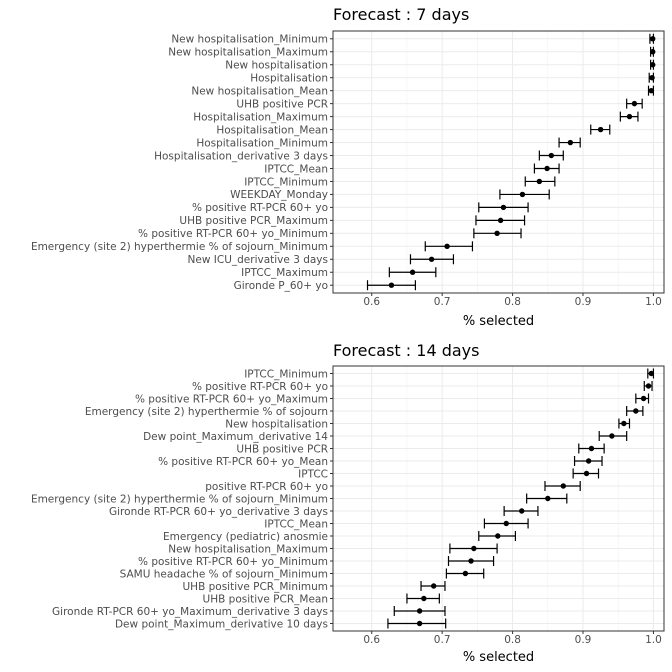 The width and height of the screenshot is (672, 672). Describe the element at coordinates (266, 487) in the screenshot. I see `y-tick-label: positive RT-PCR 60+ yo` at that location.